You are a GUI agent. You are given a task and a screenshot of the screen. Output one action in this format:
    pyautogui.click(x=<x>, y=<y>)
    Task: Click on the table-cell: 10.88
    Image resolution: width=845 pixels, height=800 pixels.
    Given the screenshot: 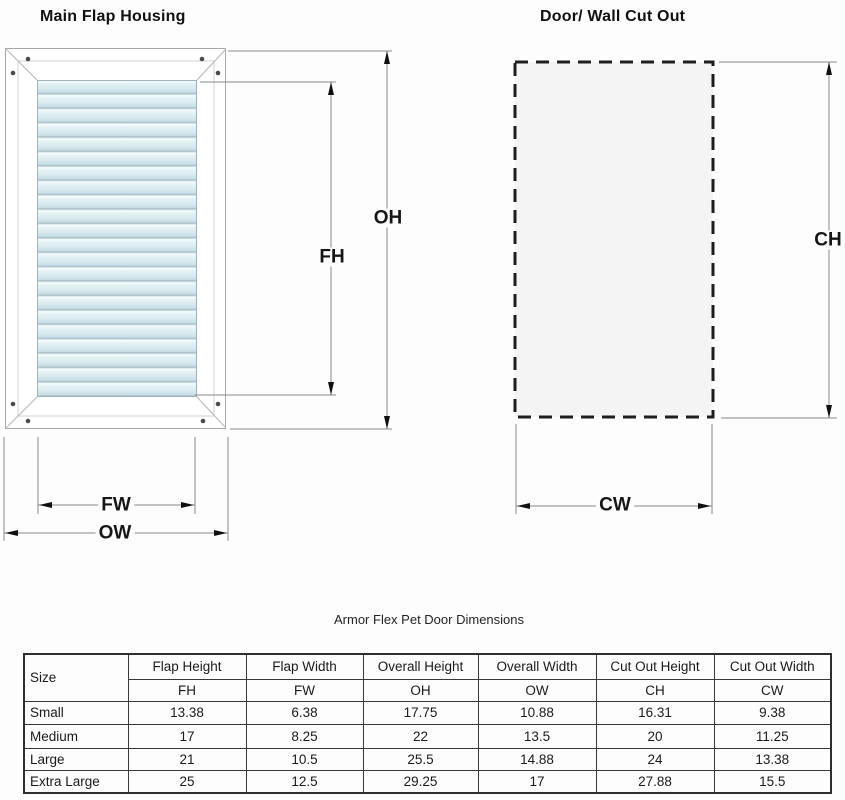 What is the action you would take?
    pyautogui.click(x=537, y=712)
    